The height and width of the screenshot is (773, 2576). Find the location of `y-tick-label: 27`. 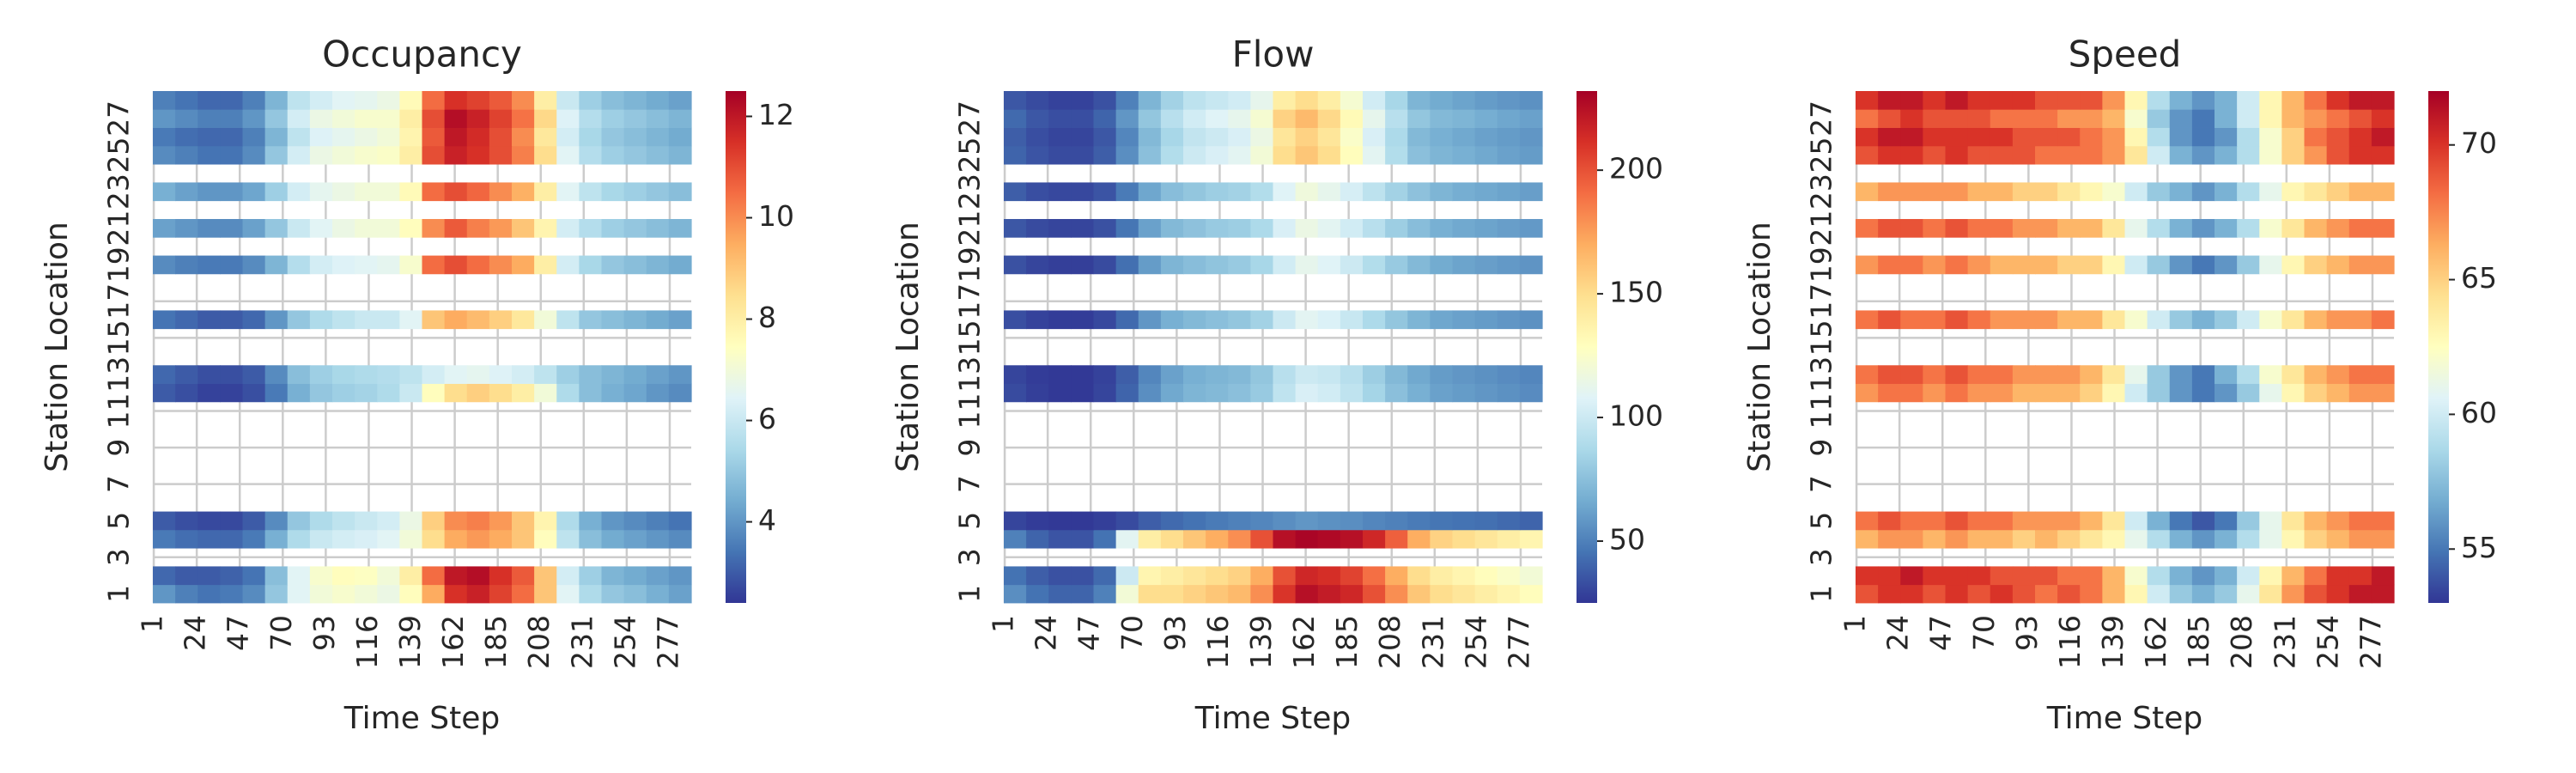

y-tick-label: 27 is located at coordinates (1821, 119).